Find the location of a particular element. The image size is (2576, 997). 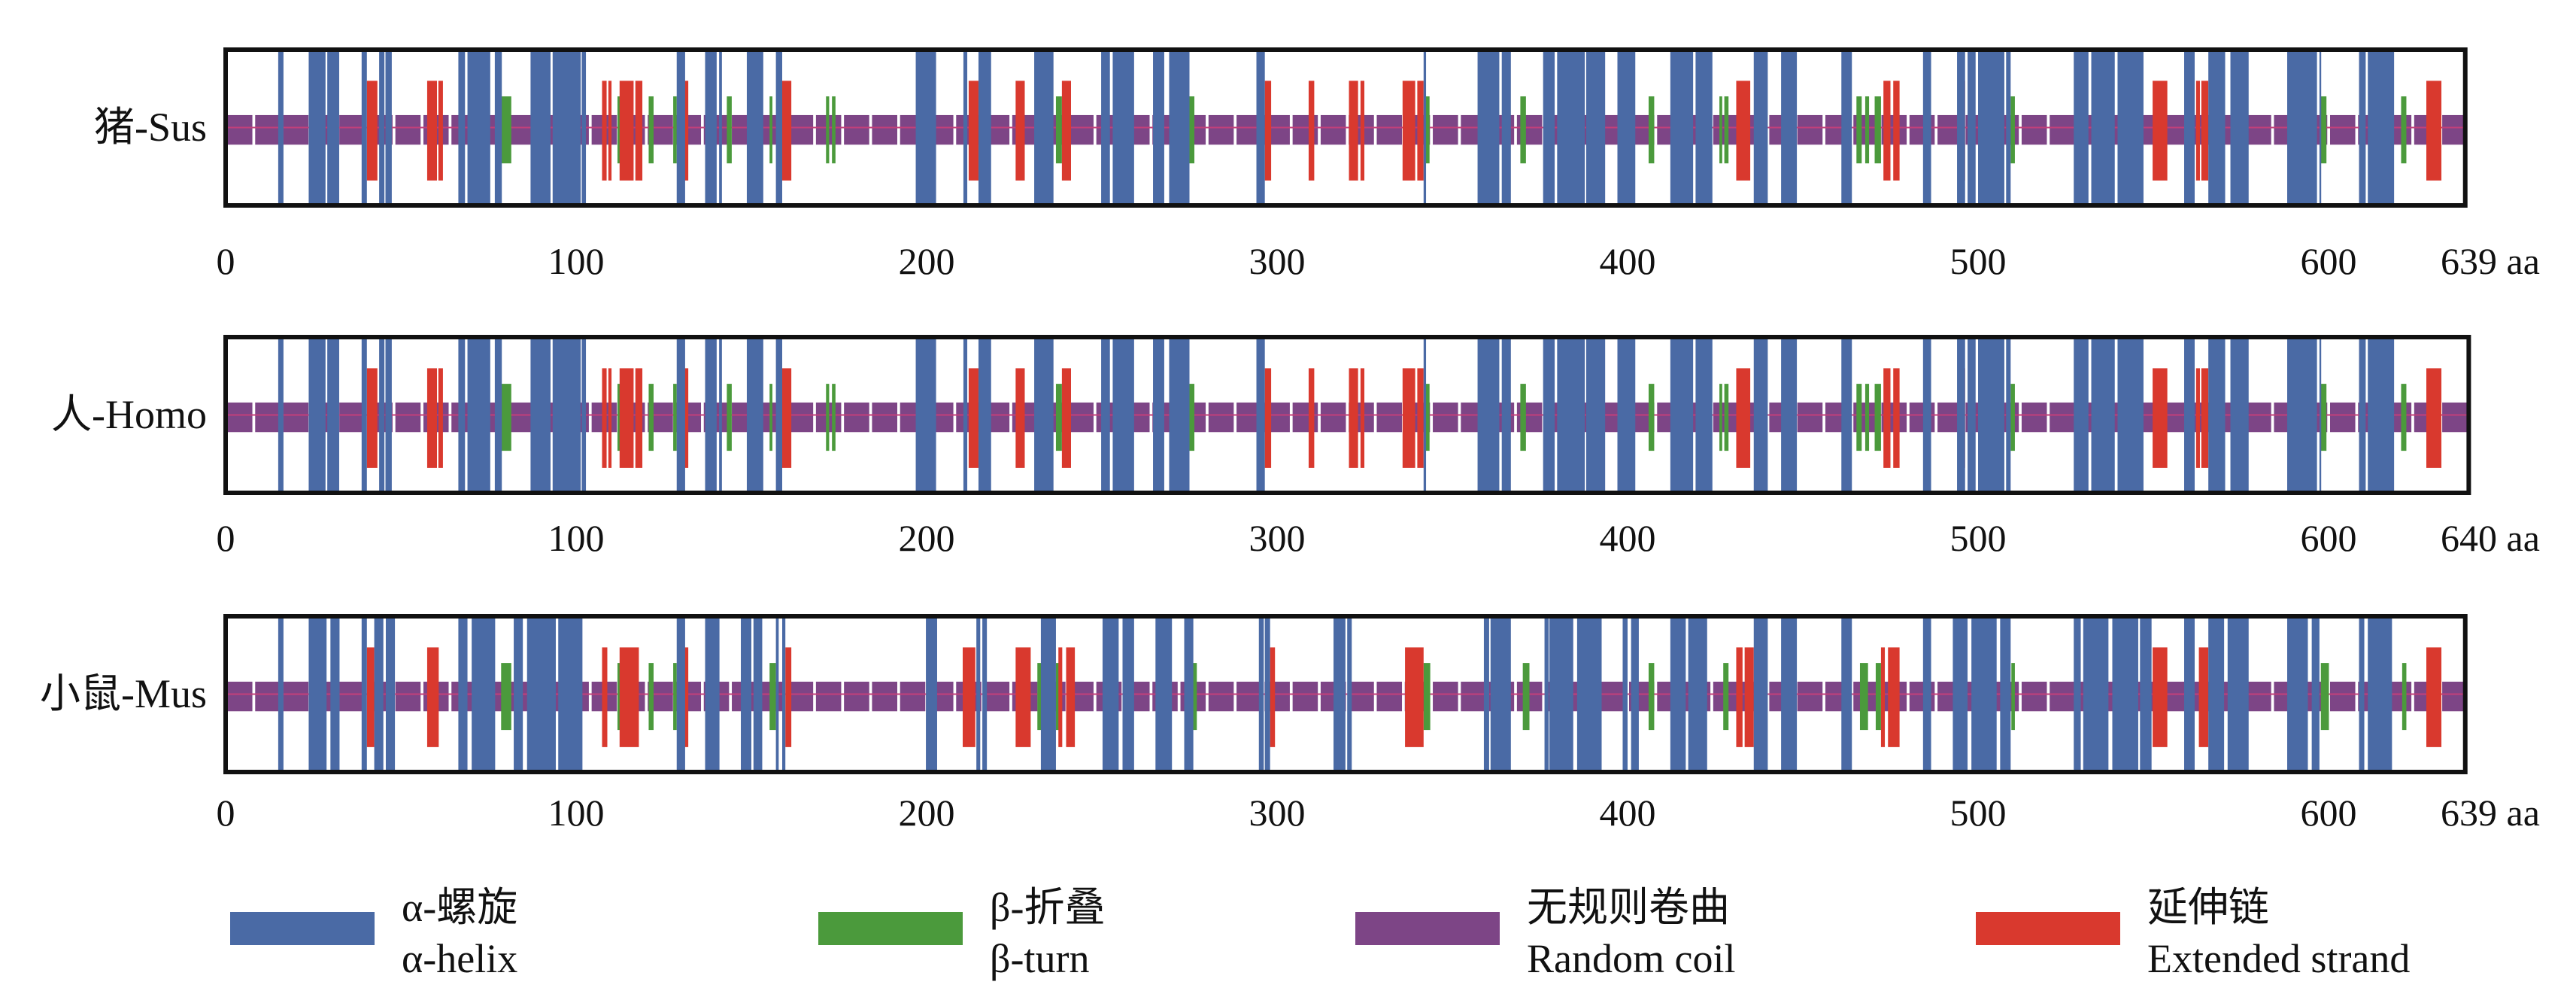

axis-tick-label: 0 is located at coordinates (225, 261).